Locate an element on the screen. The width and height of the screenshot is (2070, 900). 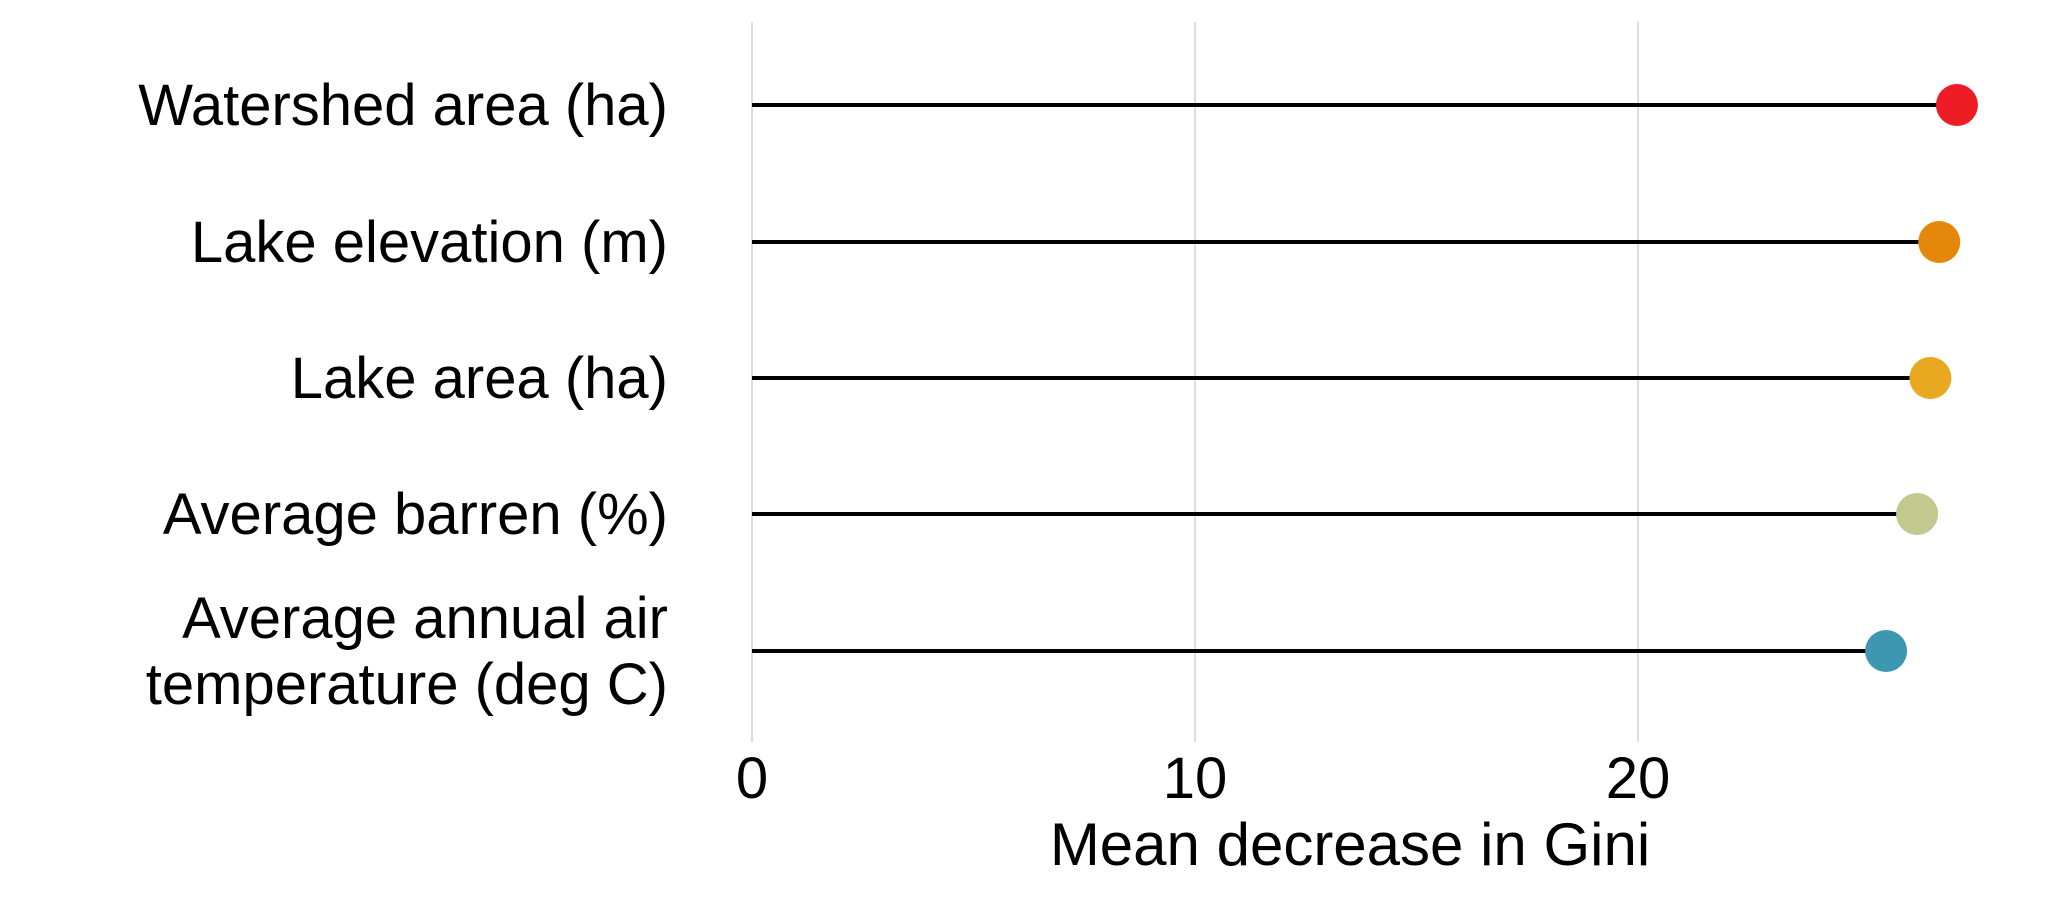
x-tick-label-20: 20 is located at coordinates (1638, 778).